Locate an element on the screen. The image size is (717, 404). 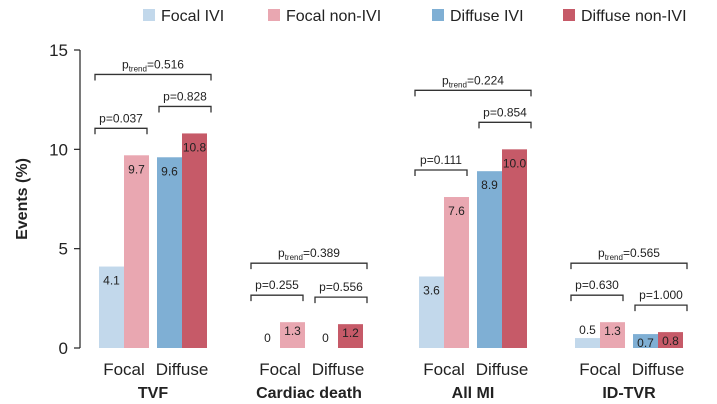
bar-value-label: 10.8 is located at coordinates (195, 147).